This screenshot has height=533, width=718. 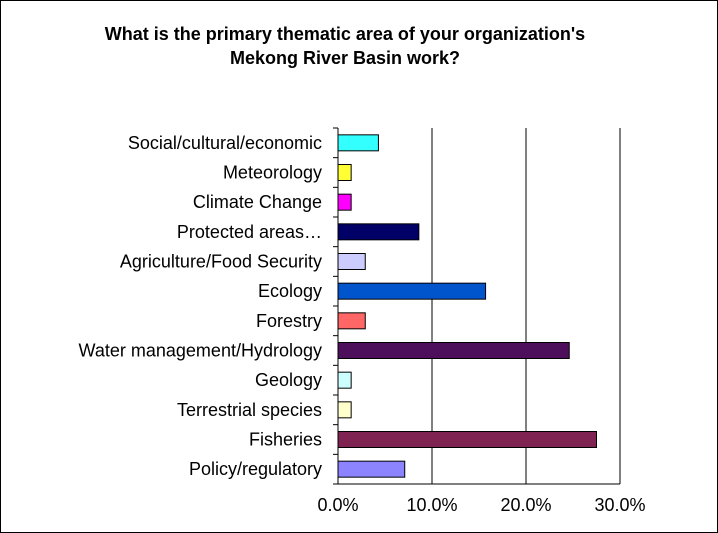 I want to click on category-label: Policy/regulatory, so click(x=255, y=469).